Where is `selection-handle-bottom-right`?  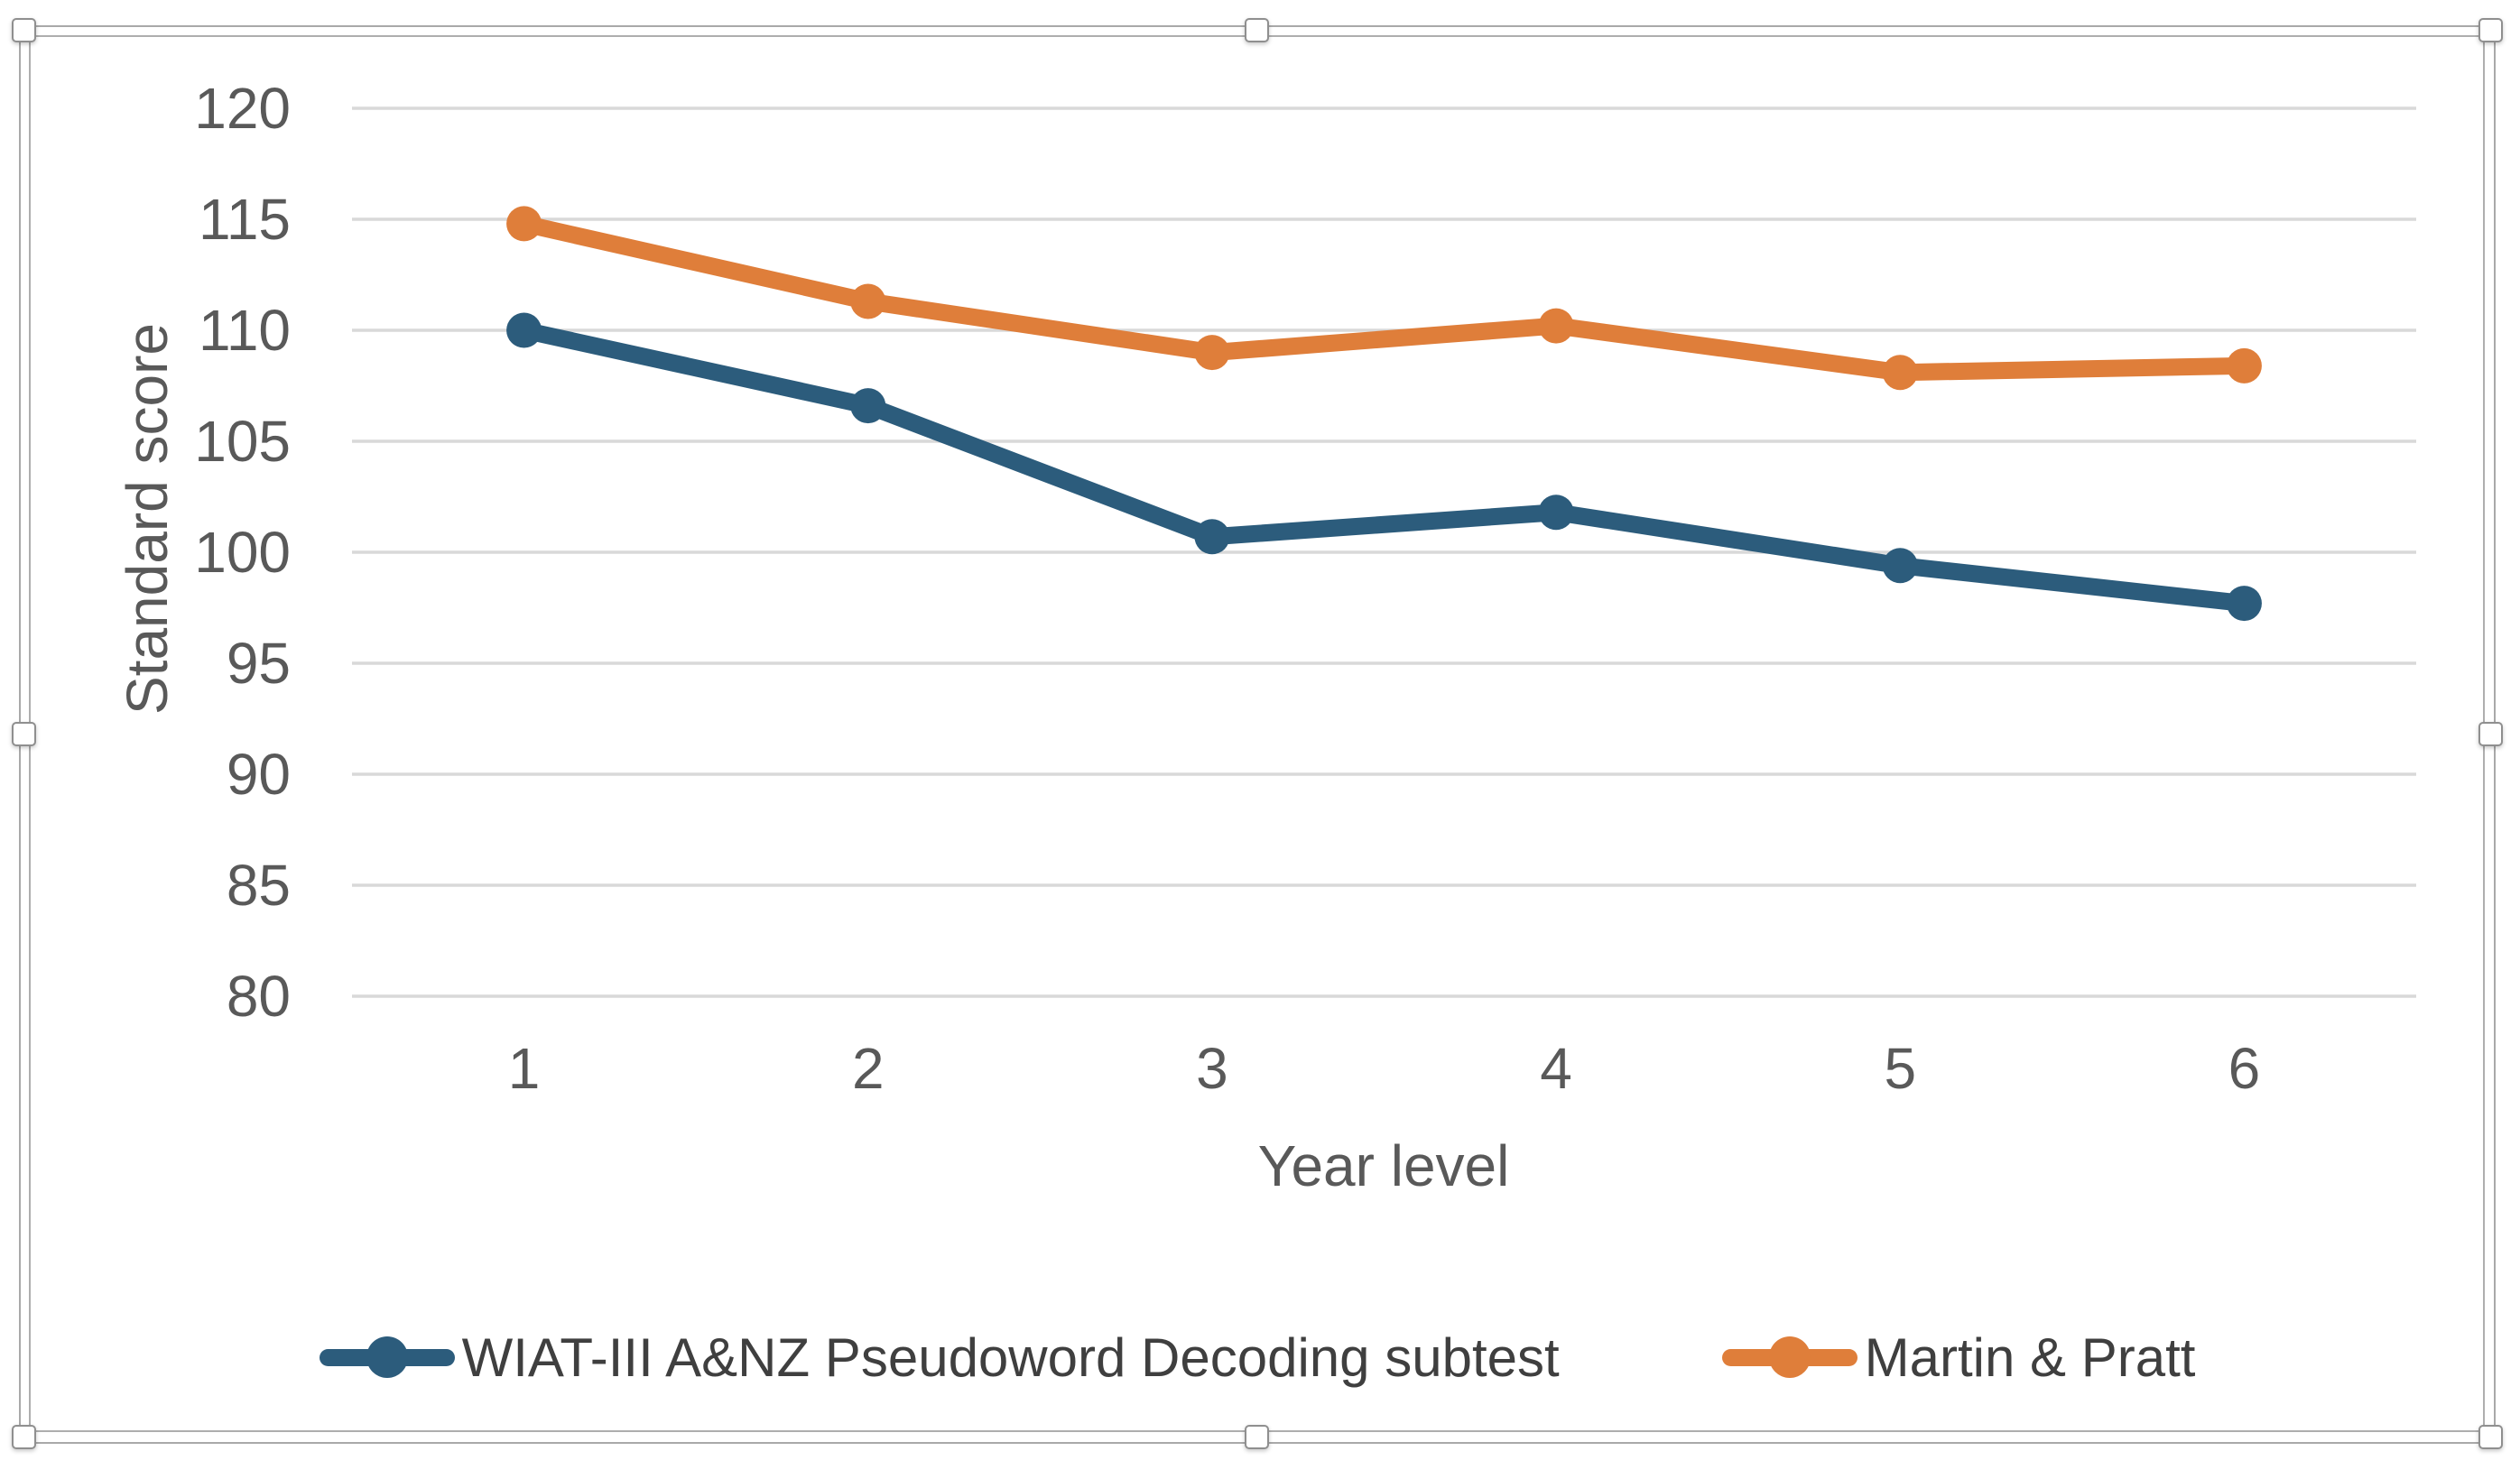 selection-handle-bottom-right is located at coordinates (2490, 1437).